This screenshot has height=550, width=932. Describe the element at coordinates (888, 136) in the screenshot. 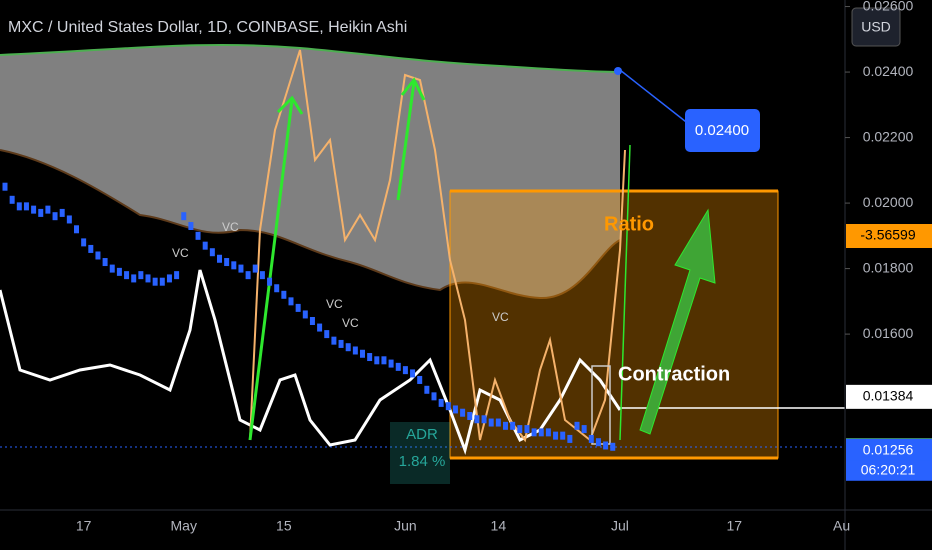

I see `y-tick-label: 0.02200` at that location.